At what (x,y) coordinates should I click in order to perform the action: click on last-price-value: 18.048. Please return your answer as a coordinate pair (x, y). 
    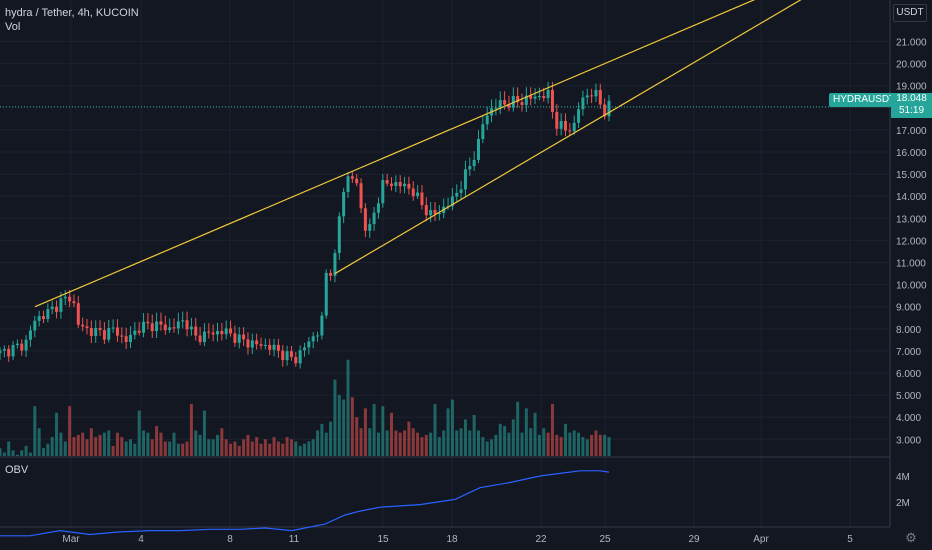
    Looking at the image, I should click on (911, 98).